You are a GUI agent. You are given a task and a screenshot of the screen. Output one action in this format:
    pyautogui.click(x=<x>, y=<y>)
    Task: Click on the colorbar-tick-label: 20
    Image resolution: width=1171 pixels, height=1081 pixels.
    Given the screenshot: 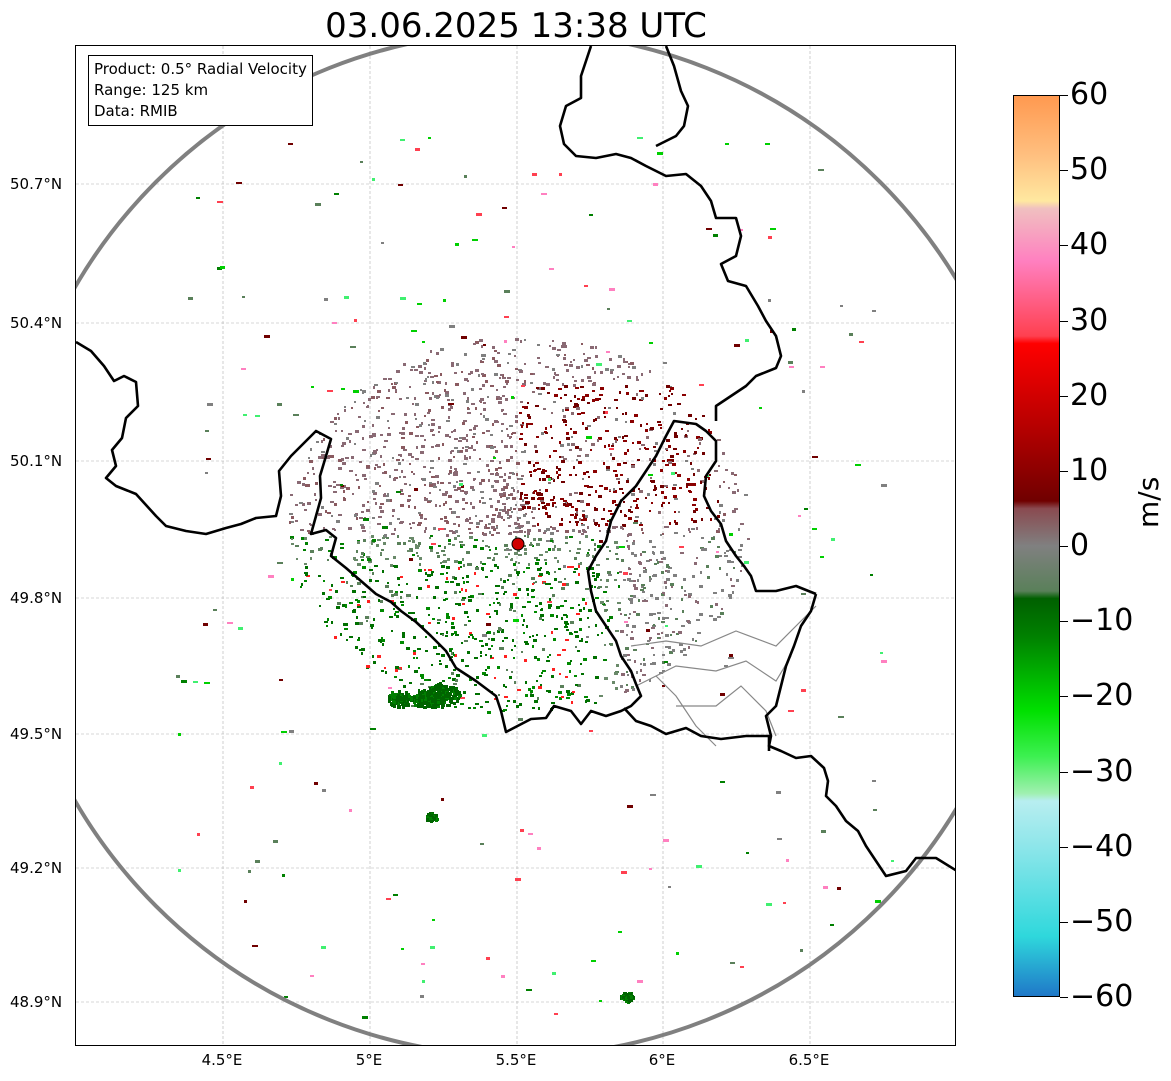 What is the action you would take?
    pyautogui.click(x=1089, y=395)
    